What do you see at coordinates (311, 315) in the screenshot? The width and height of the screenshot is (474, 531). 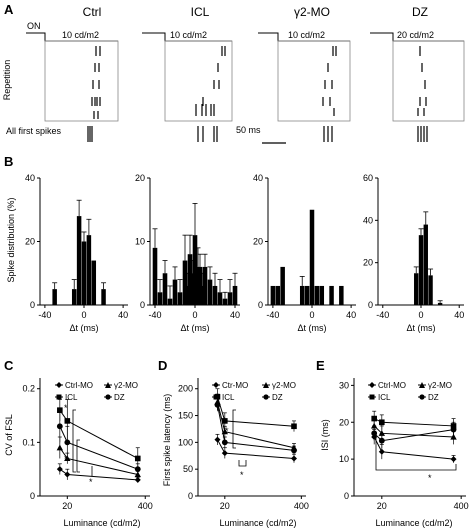 I see `x-tick-label: 0` at bounding box center [311, 315].